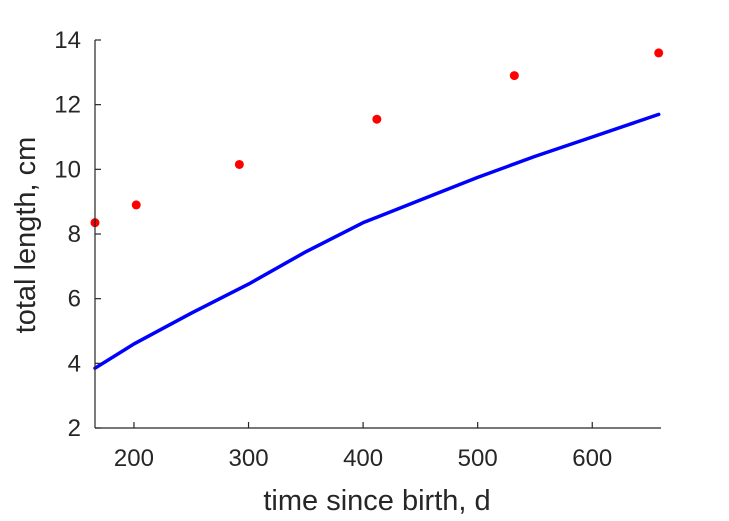  What do you see at coordinates (376, 501) in the screenshot?
I see `x-axis-label: time since birth, d` at bounding box center [376, 501].